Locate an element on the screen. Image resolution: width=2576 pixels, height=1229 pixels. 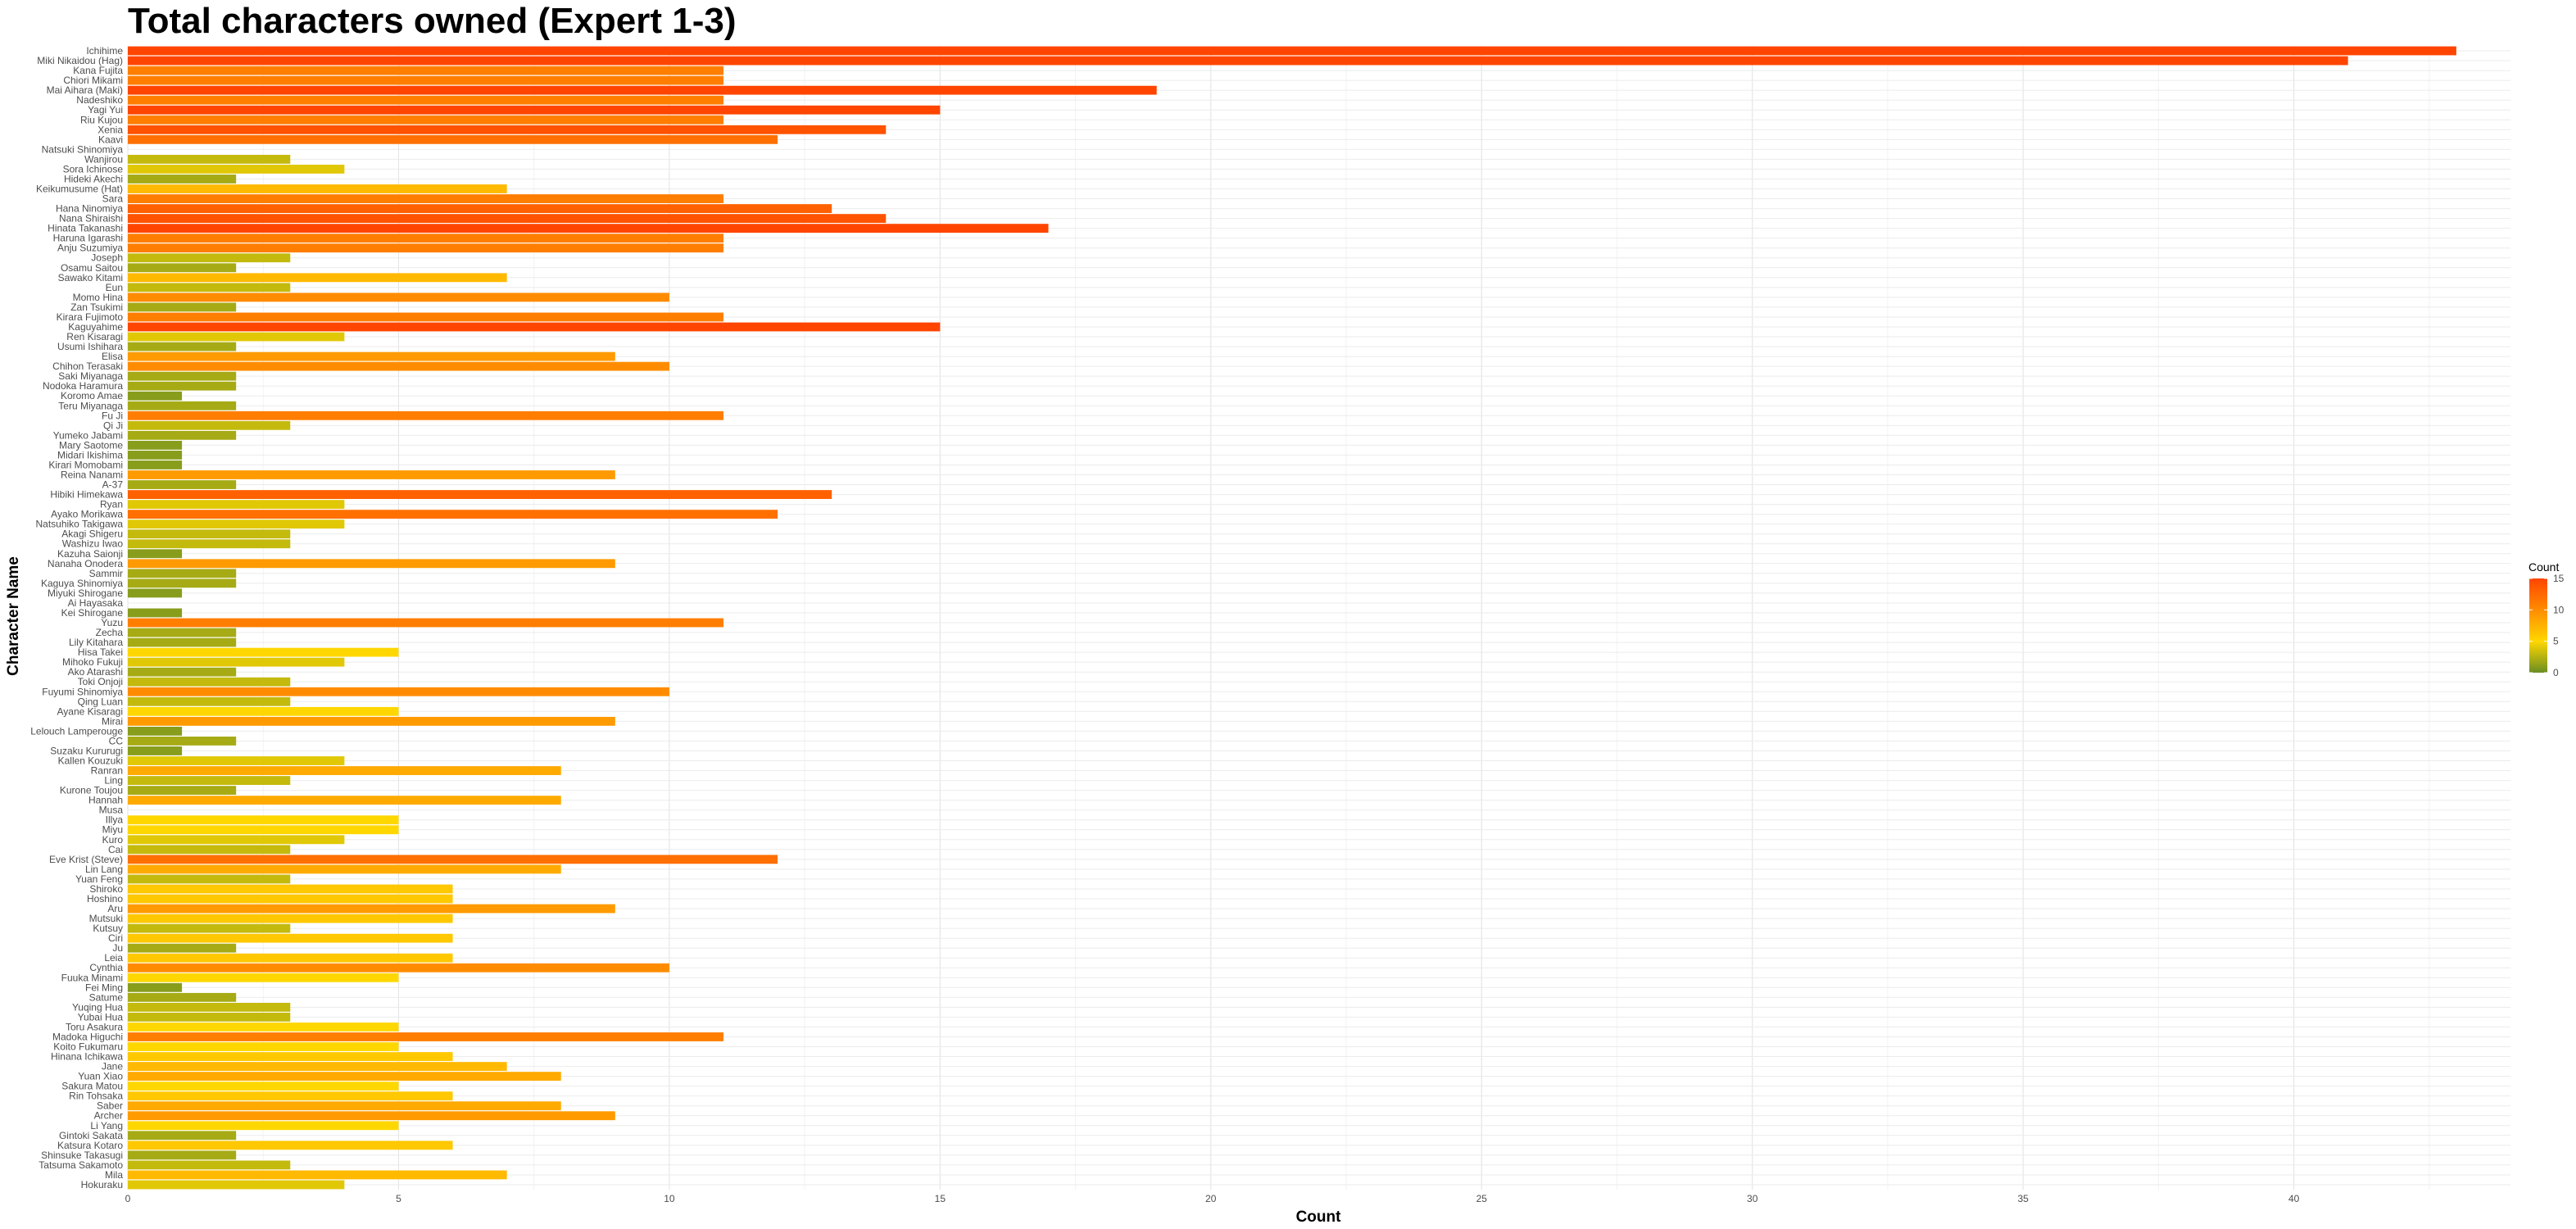
y-tick-label: Ryan is located at coordinates (111, 504).